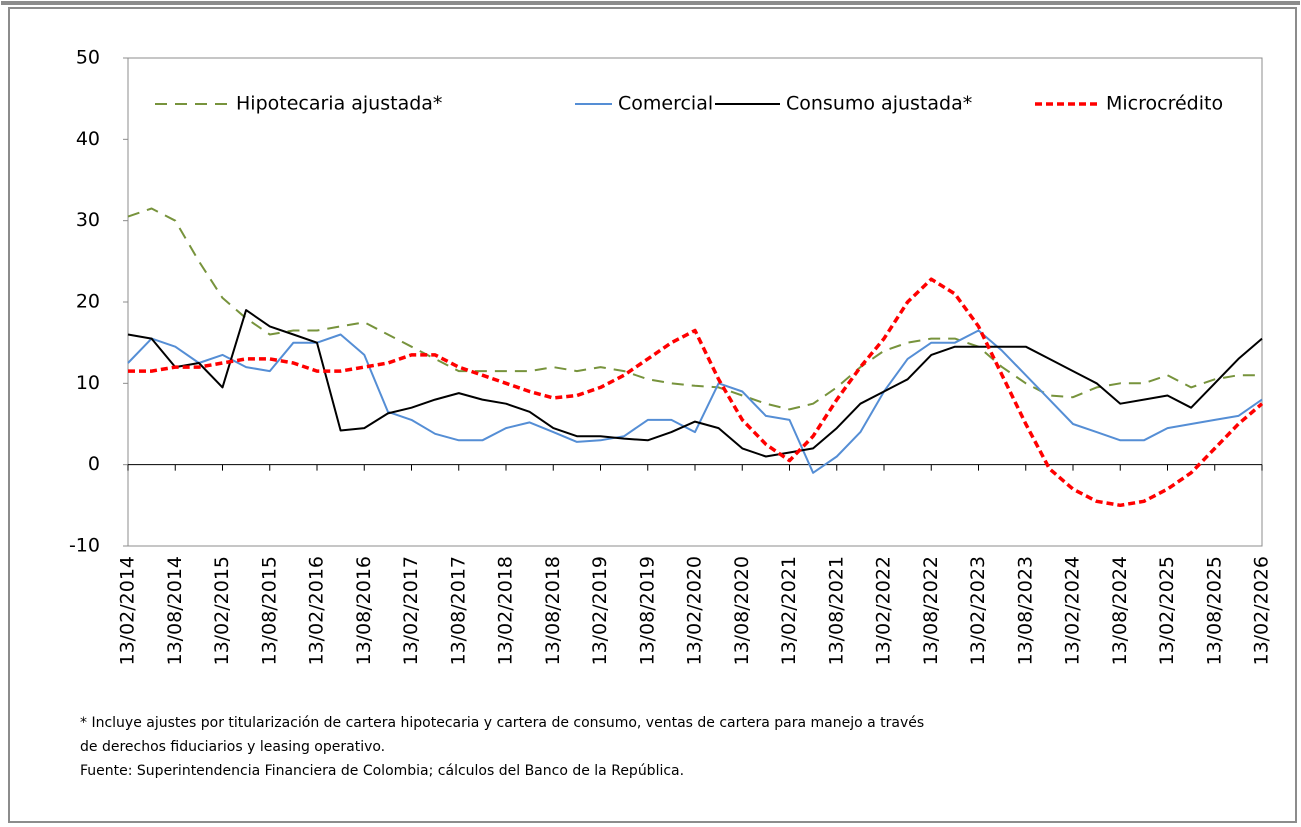 The image size is (1301, 827). What do you see at coordinates (553, 611) in the screenshot?
I see `x-tick-label: 13/08/2018` at bounding box center [553, 611].